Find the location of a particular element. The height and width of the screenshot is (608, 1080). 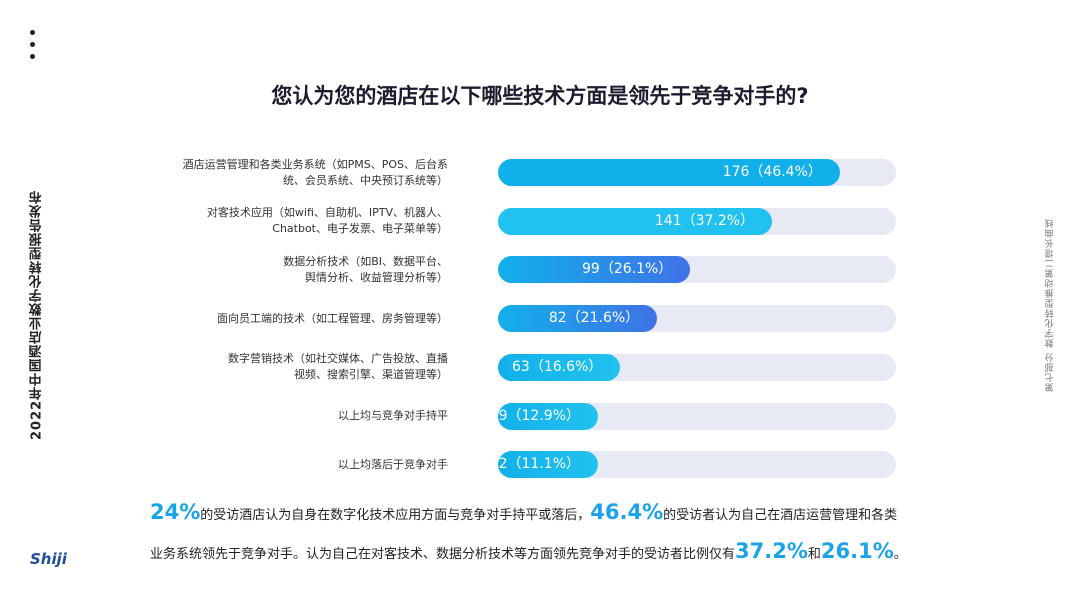

bar-value-label: 63（16.6%） is located at coordinates (557, 366).